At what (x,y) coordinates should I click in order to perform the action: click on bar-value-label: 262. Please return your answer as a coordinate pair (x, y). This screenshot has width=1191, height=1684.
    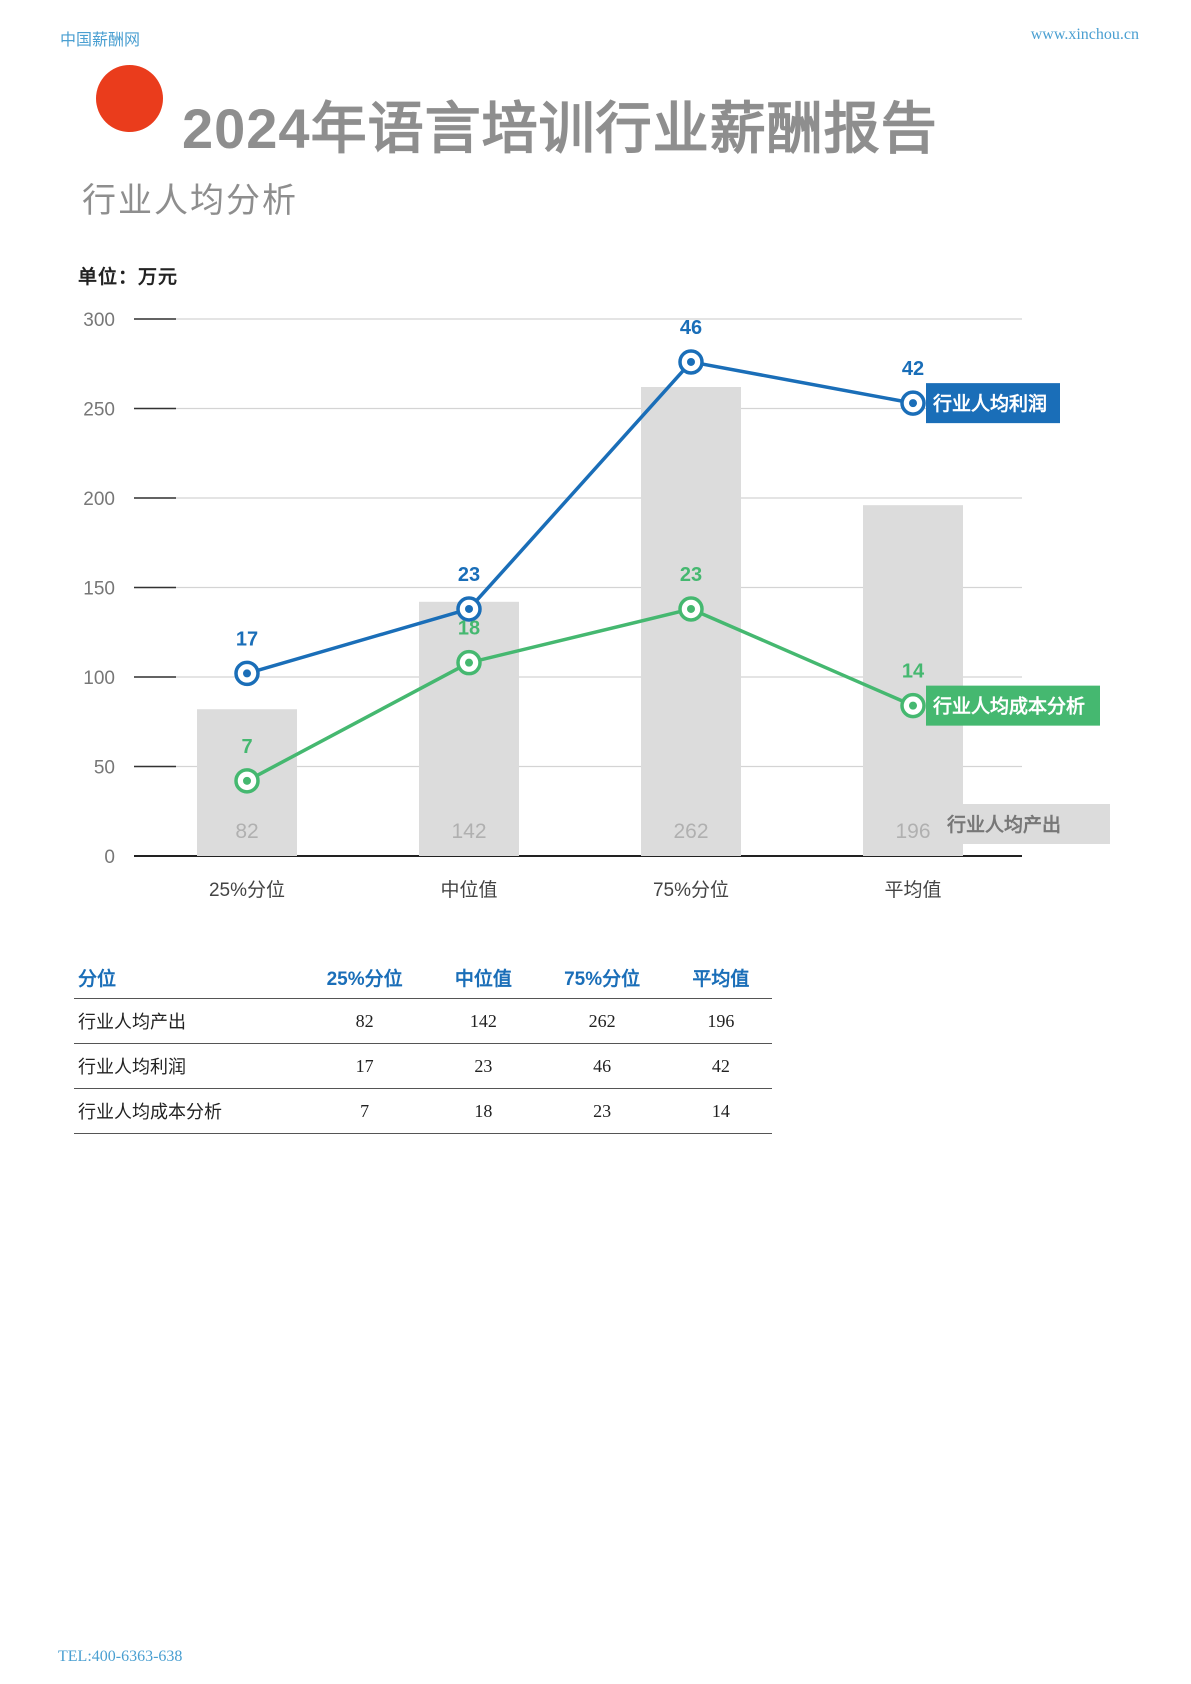
    Looking at the image, I should click on (690, 831).